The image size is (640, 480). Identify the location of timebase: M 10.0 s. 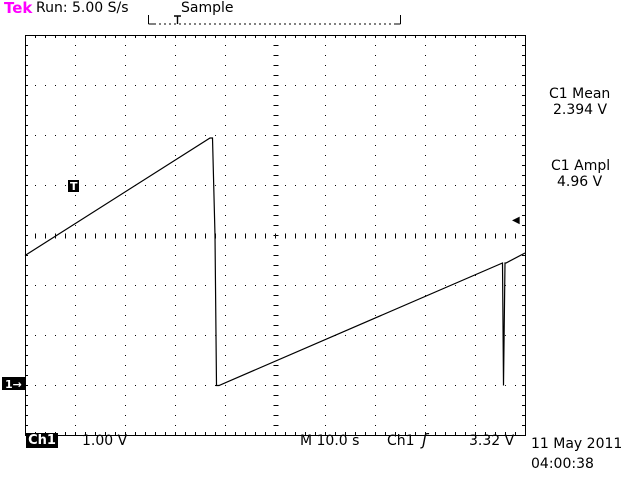
(330, 441).